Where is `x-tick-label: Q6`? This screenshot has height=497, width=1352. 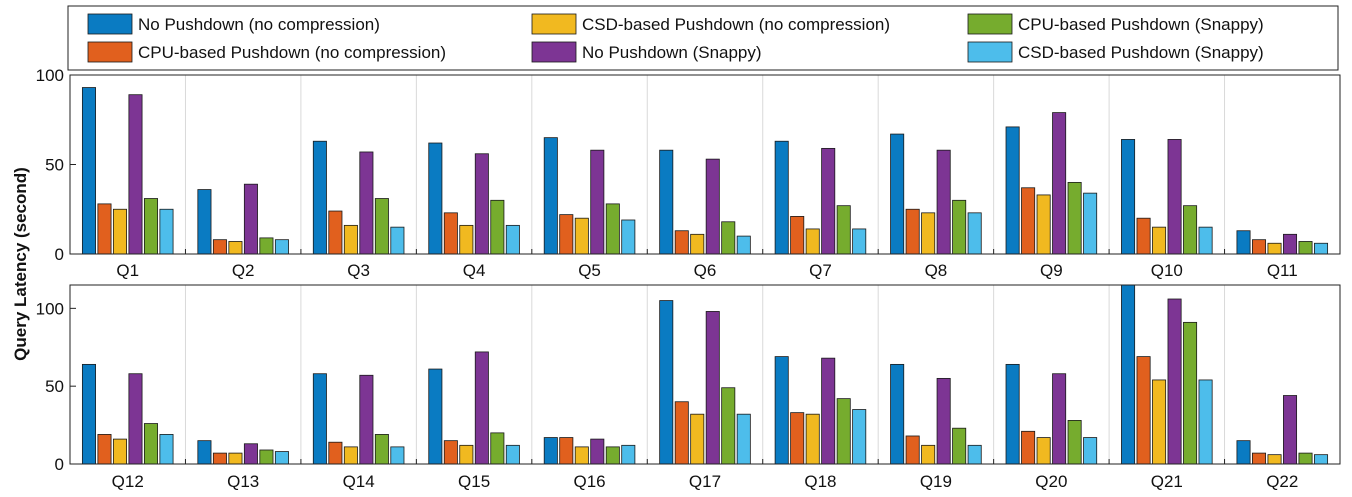
x-tick-label: Q6 is located at coordinates (705, 270).